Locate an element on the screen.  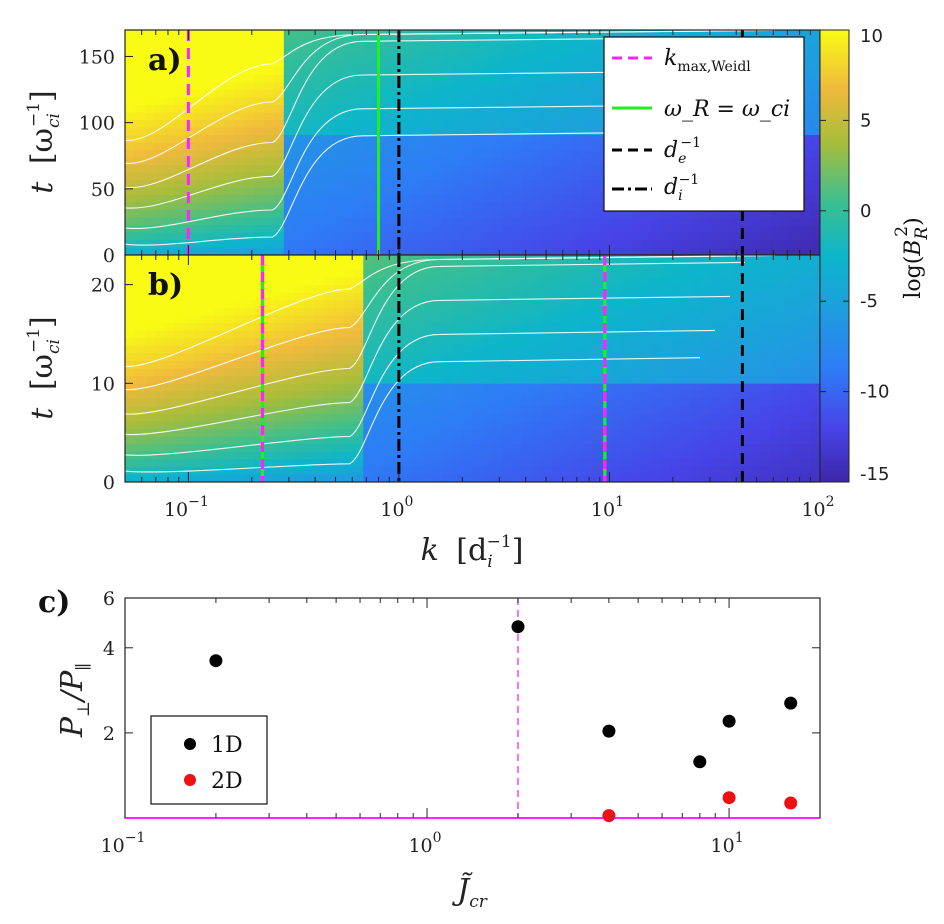
cb-label-close: ) is located at coordinates (913, 221).